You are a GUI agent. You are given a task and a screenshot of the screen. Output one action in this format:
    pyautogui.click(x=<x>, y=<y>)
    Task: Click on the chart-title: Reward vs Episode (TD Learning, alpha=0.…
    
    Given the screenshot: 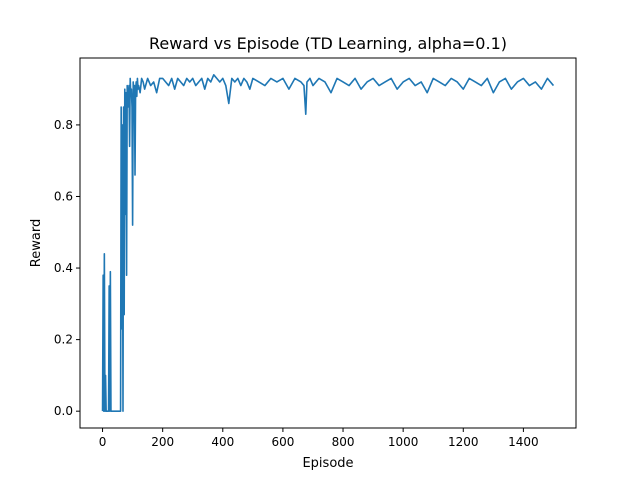 What is the action you would take?
    pyautogui.click(x=328, y=43)
    